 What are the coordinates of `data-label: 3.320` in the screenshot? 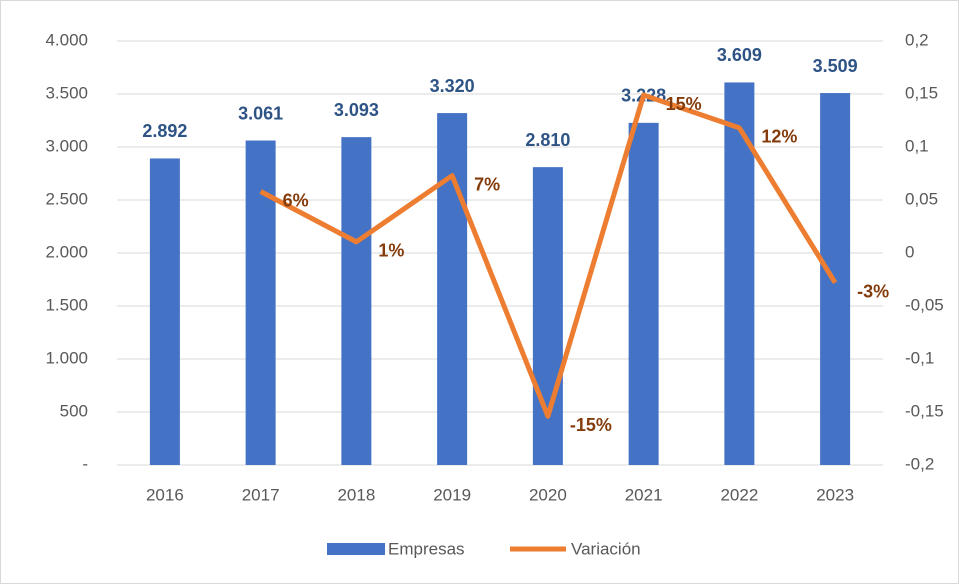 It's located at (452, 86).